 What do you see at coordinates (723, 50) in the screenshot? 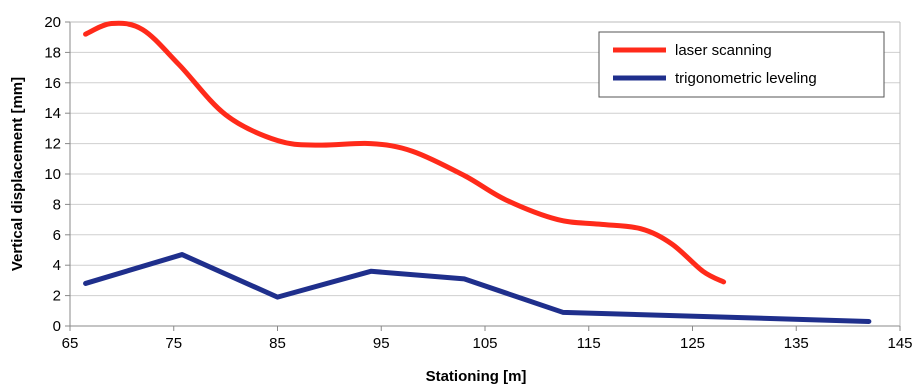
I see `legend-label-laser-scanning: laser scanning` at bounding box center [723, 50].